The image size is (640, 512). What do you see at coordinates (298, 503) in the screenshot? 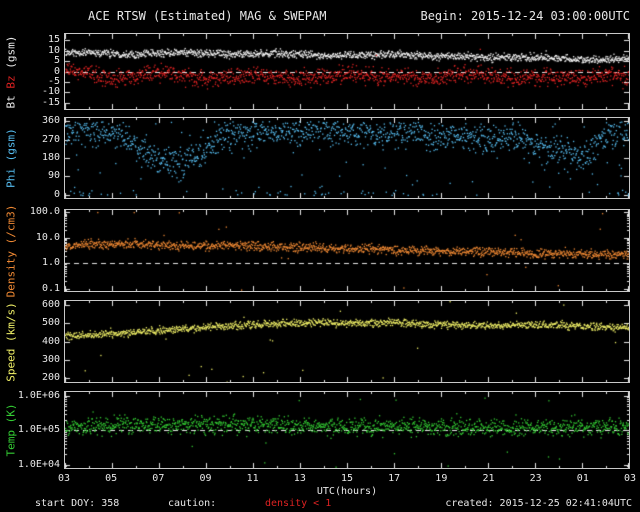
I see `caution-value: density < 1` at bounding box center [298, 503].